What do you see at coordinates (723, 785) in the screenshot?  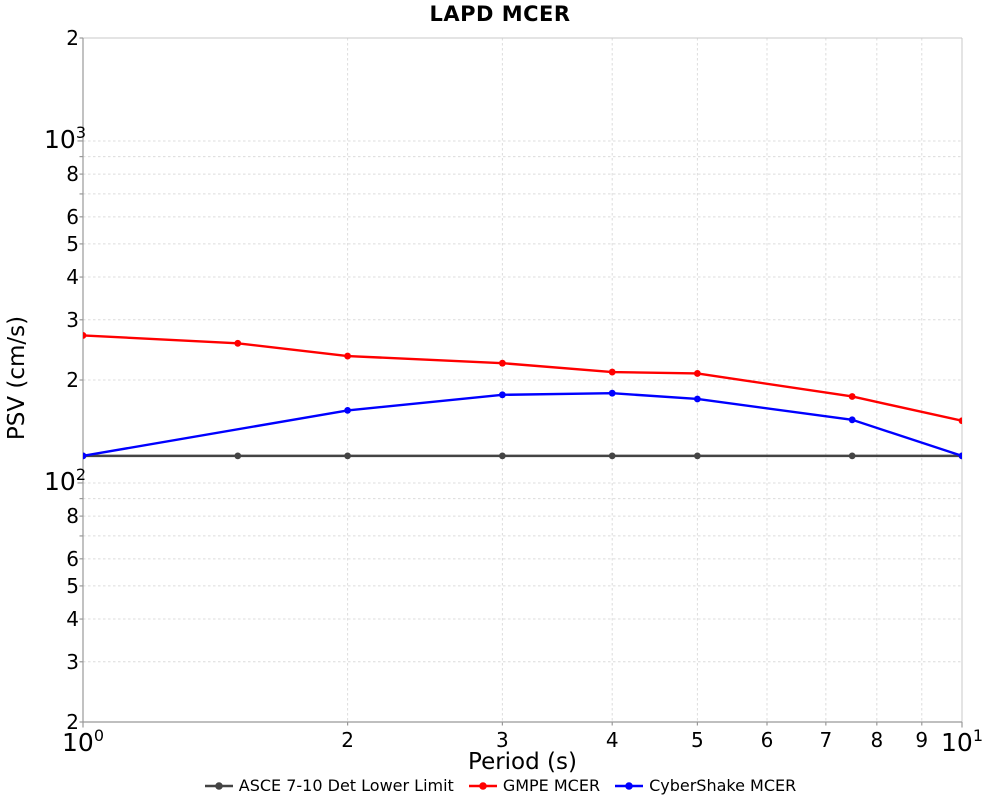 I see `legend-label: CyberShake MCER` at bounding box center [723, 785].